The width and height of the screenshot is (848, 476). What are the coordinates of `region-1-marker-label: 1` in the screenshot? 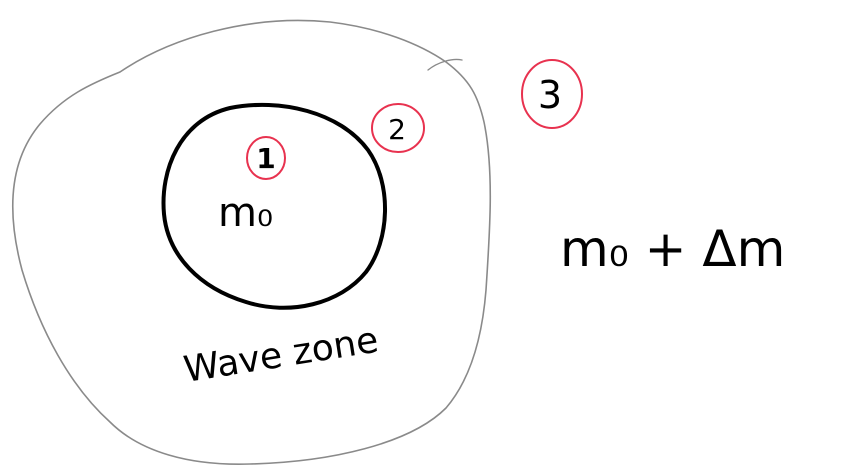 It's located at (265, 158).